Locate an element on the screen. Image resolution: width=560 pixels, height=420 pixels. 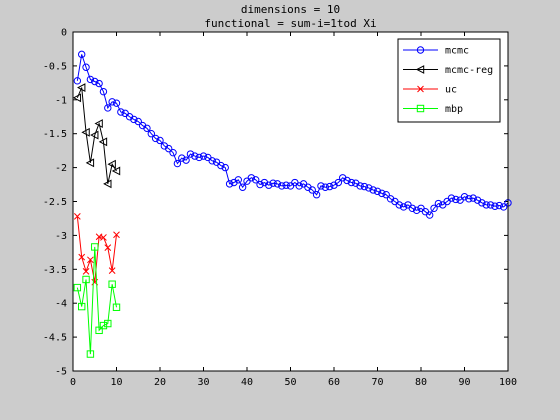
y-tick-label: -1.5 is located at coordinates (55, 134).